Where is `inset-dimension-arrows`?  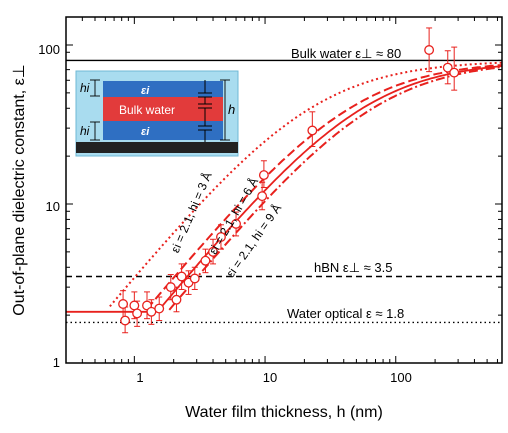
inset-dimension-arrows is located at coordinates (160, 110).